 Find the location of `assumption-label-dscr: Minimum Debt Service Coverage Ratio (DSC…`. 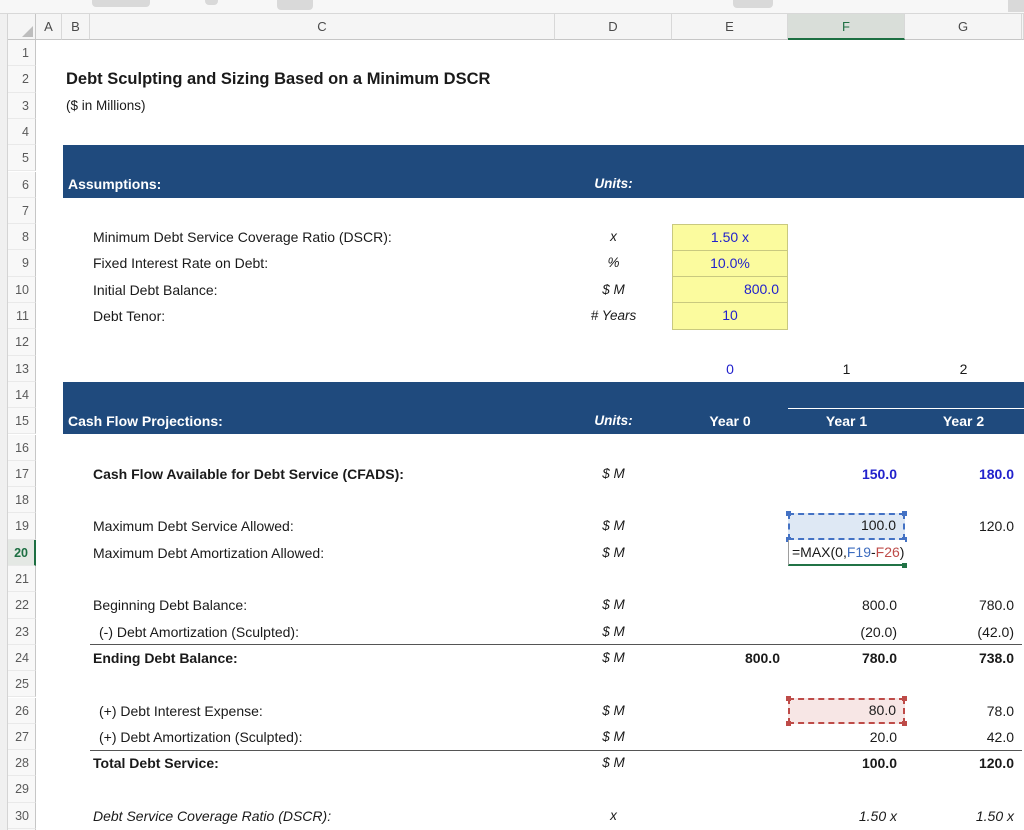

assumption-label-dscr: Minimum Debt Service Coverage Ratio (DSC… is located at coordinates (242, 237).